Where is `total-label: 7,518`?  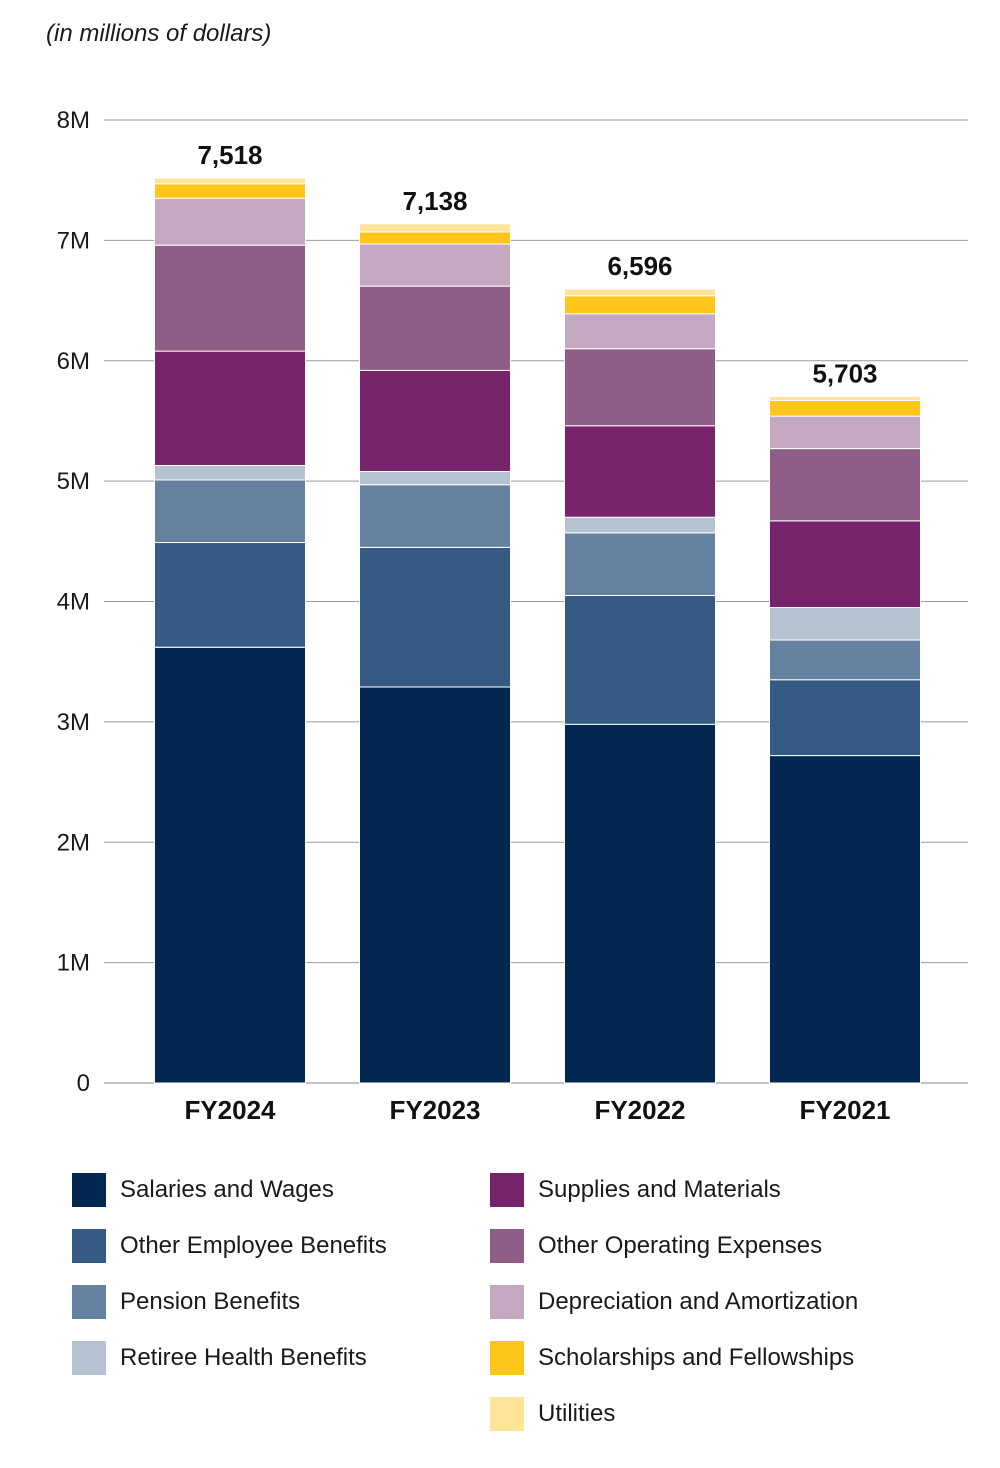 total-label: 7,518 is located at coordinates (229, 155).